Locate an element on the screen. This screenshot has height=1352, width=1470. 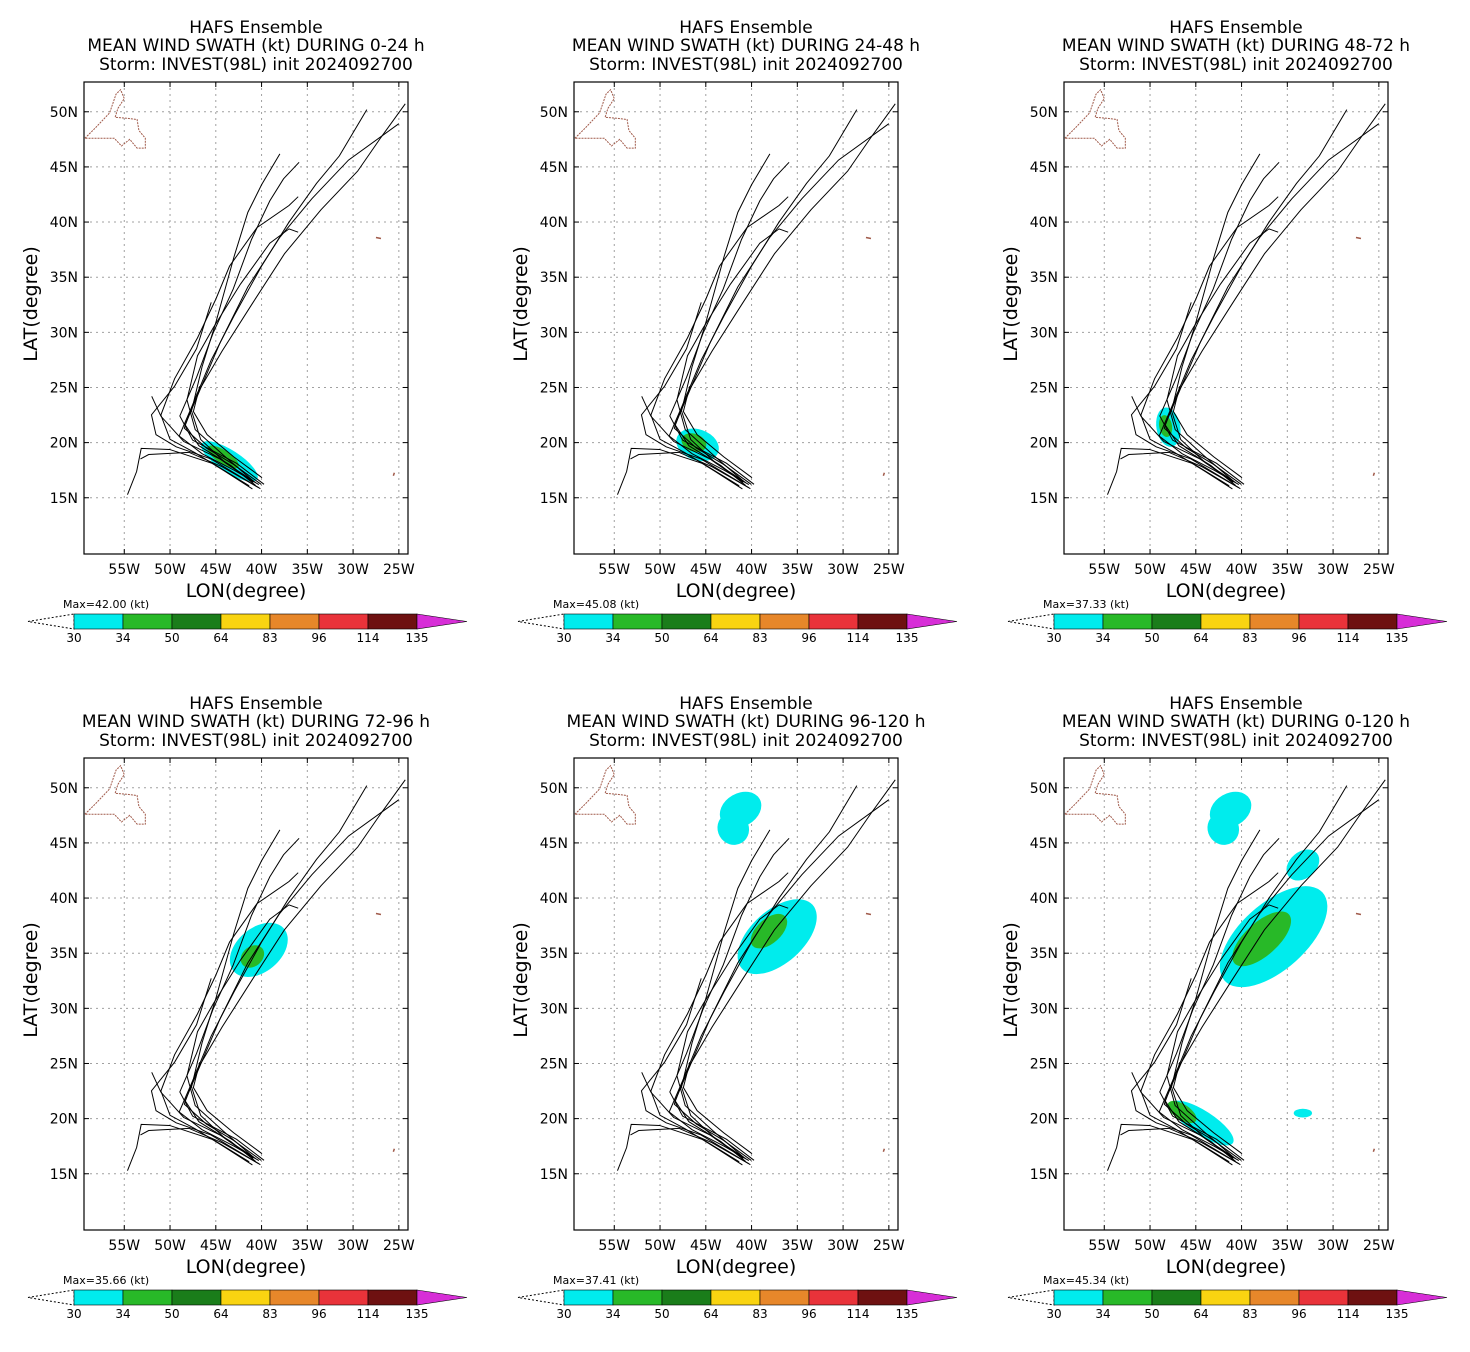
max-value-label: Max=45.34 (kt) is located at coordinates (1086, 1280).